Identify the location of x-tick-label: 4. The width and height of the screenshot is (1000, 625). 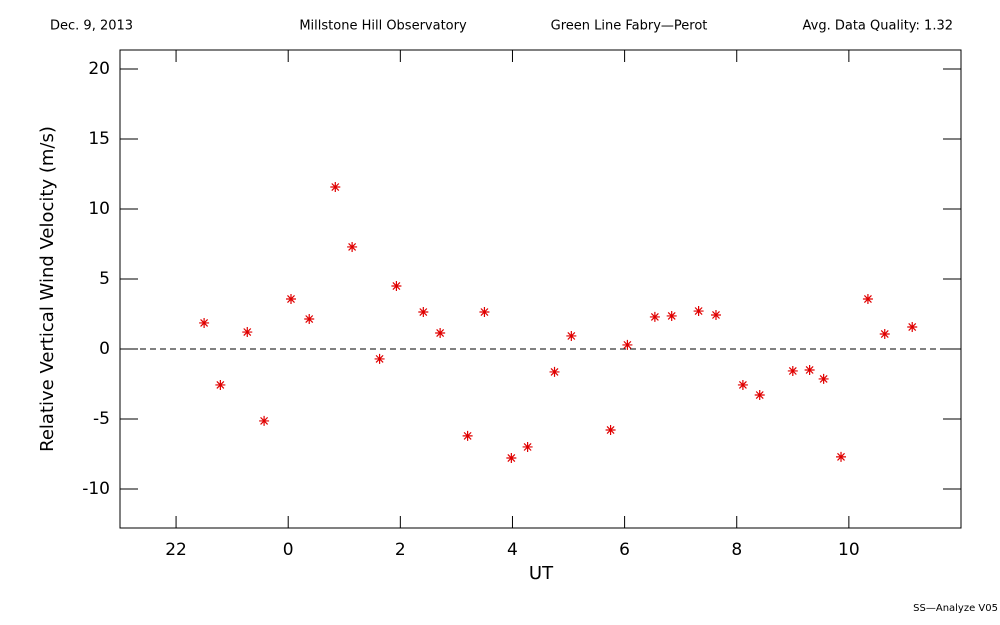
(512, 550).